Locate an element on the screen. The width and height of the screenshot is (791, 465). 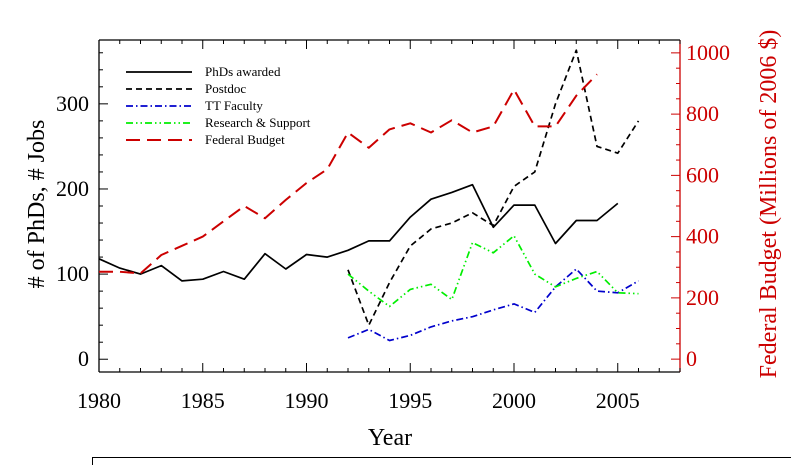
y2-tick-label: 200 is located at coordinates (702, 297).